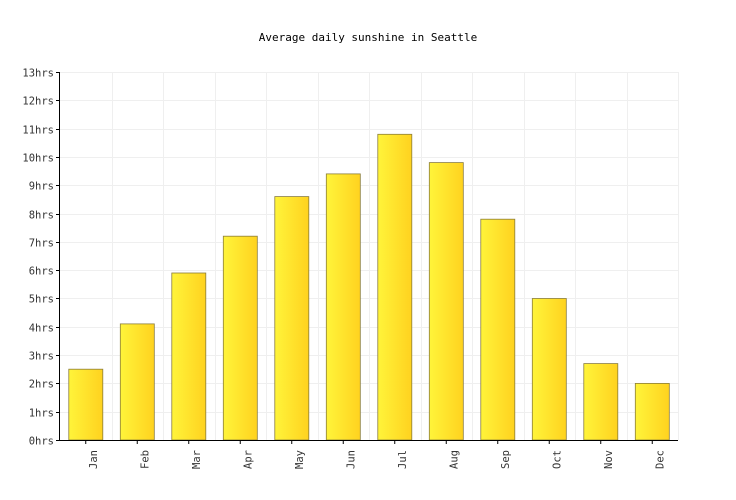 The image size is (736, 500). I want to click on bar-apr, so click(240, 338).